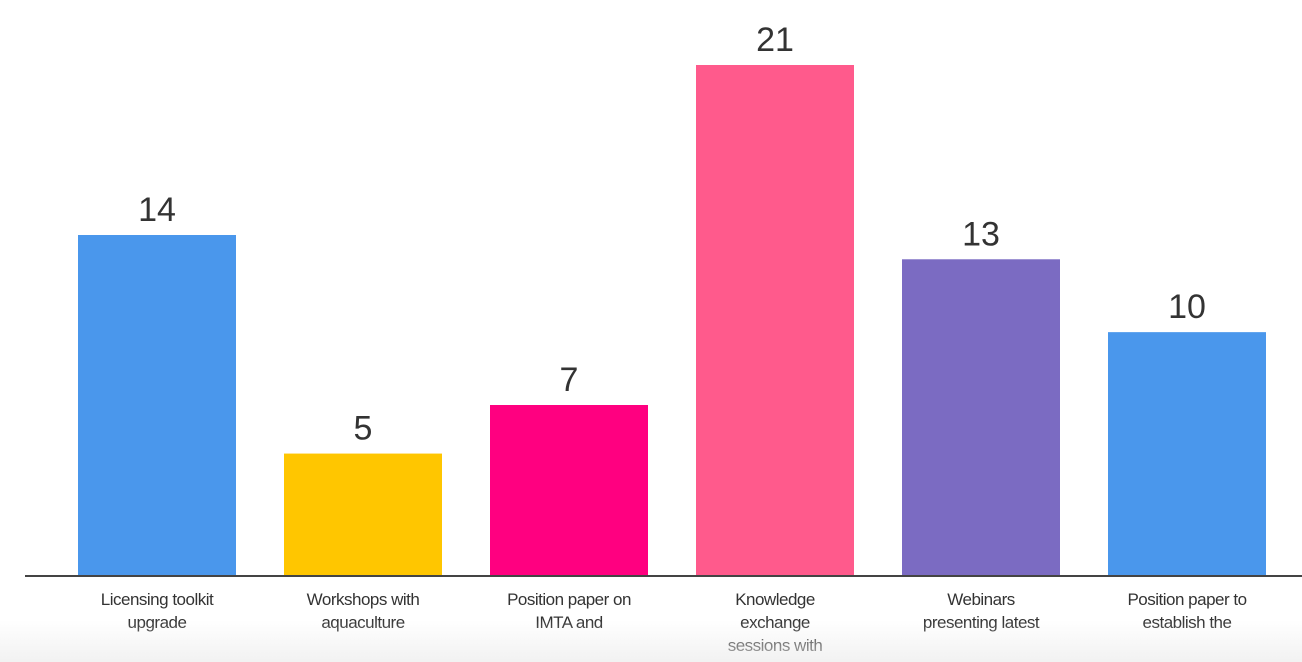  I want to click on value-label: 13, so click(981, 234).